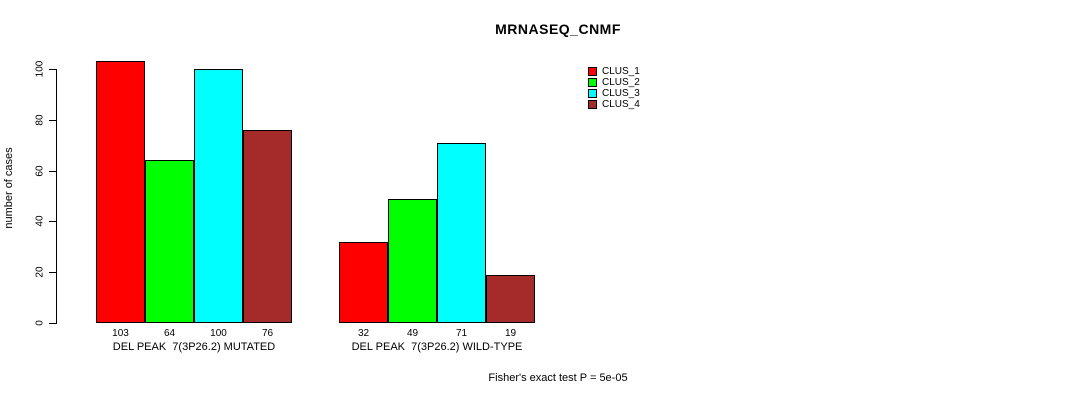  I want to click on legend-label: CLUS_3, so click(621, 93).